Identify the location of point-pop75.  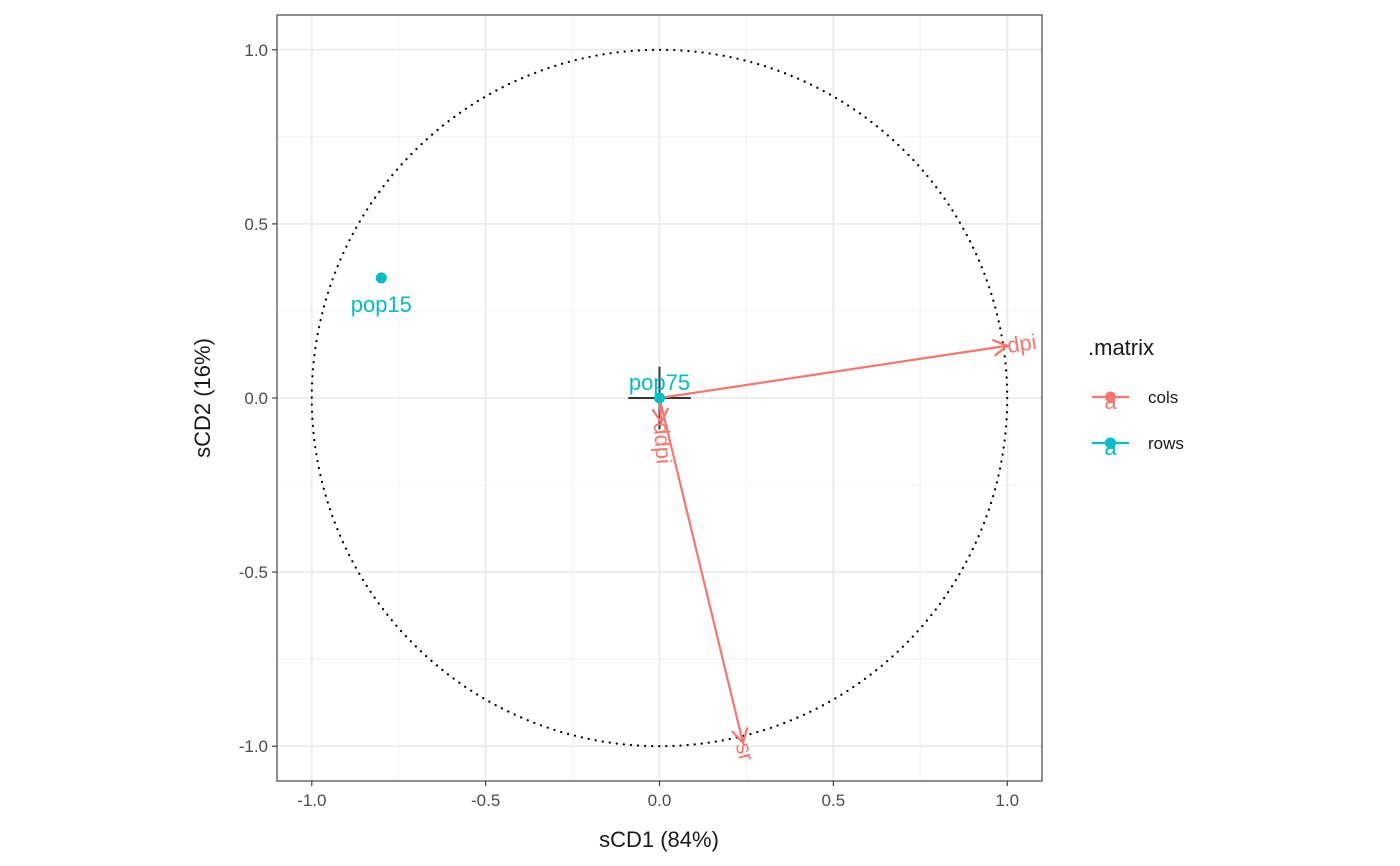
(659, 398).